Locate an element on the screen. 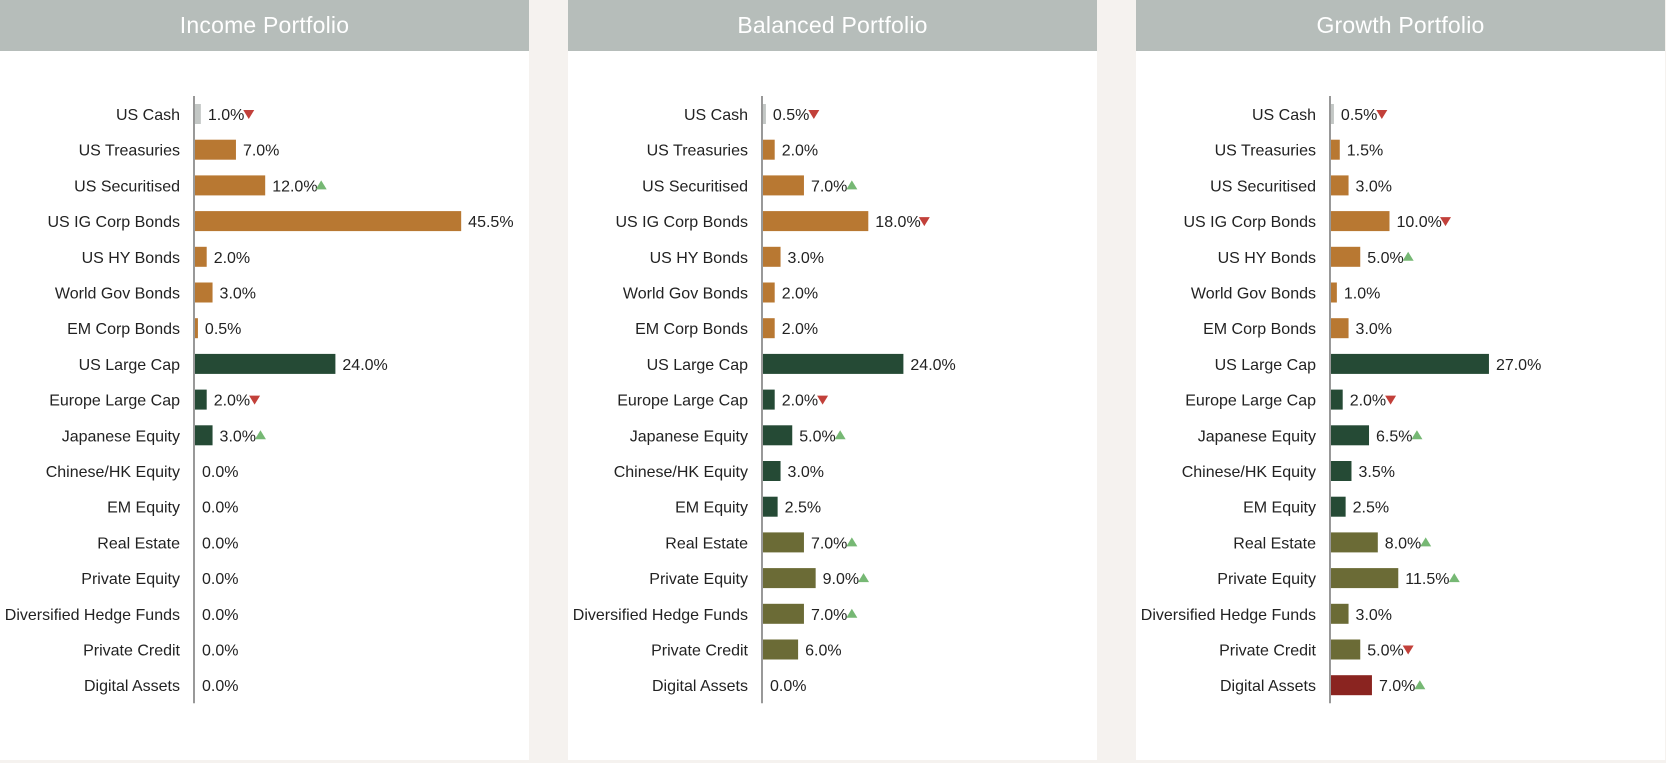  category-label-private-equity: Private Equity is located at coordinates (1266, 579).